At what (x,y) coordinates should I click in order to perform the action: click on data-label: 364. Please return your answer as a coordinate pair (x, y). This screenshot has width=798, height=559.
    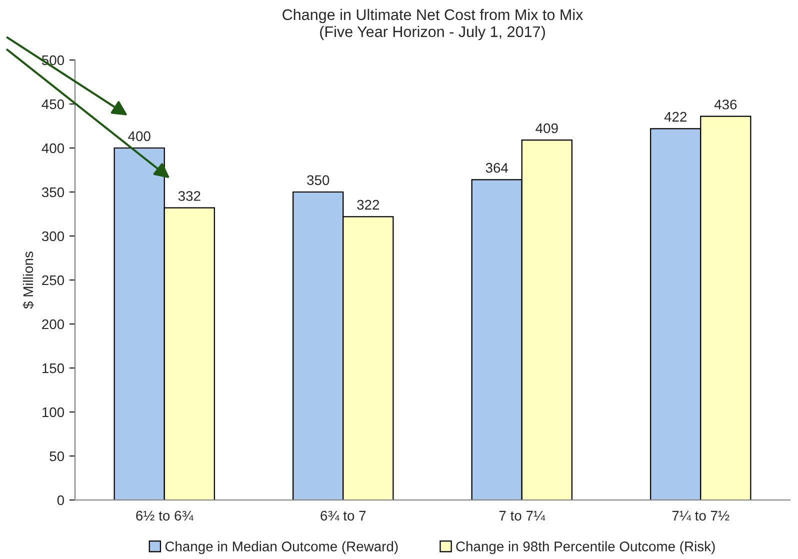
    Looking at the image, I should click on (497, 167).